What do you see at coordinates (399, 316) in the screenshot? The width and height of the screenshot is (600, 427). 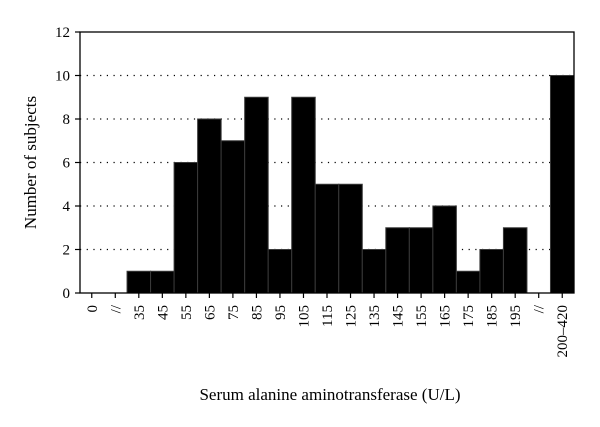 I see `x-tick-label: 145` at bounding box center [399, 316].